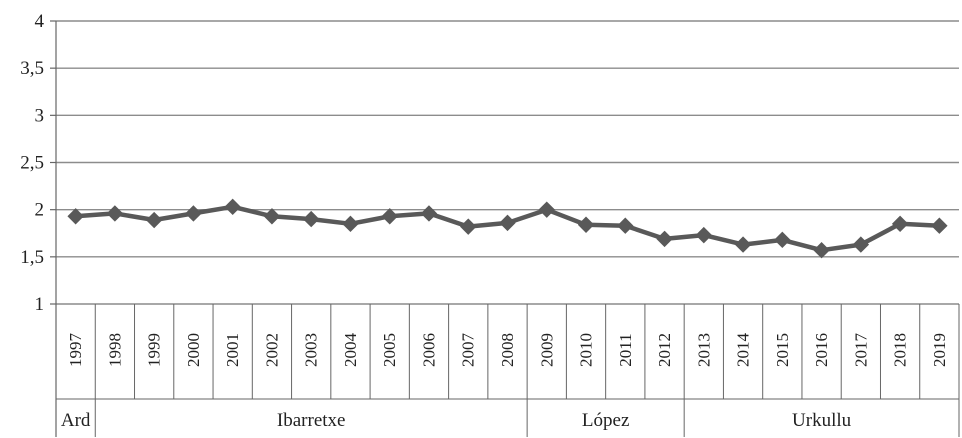  What do you see at coordinates (53, 228) in the screenshot?
I see `axes` at bounding box center [53, 228].